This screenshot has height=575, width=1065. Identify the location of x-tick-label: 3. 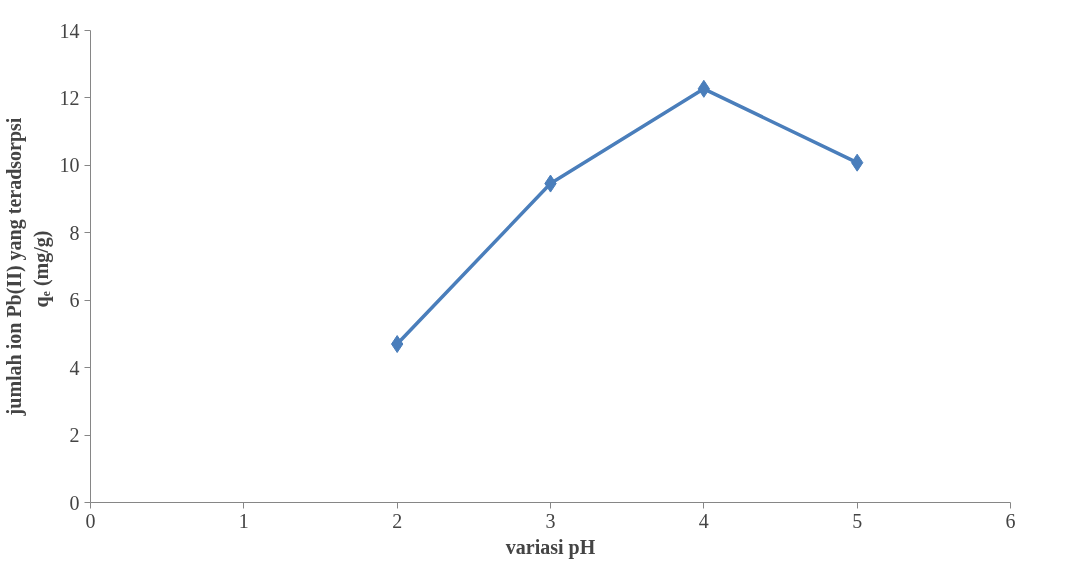
(550, 520).